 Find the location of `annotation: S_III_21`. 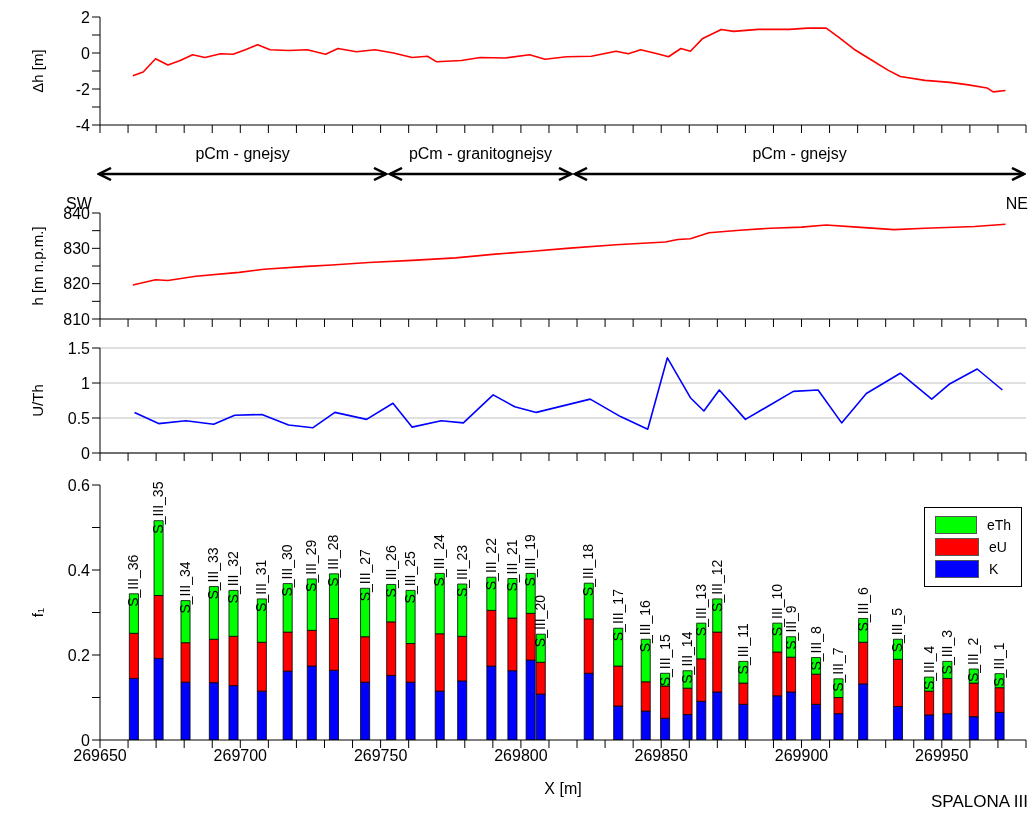

annotation: S_III_21 is located at coordinates (511, 565).